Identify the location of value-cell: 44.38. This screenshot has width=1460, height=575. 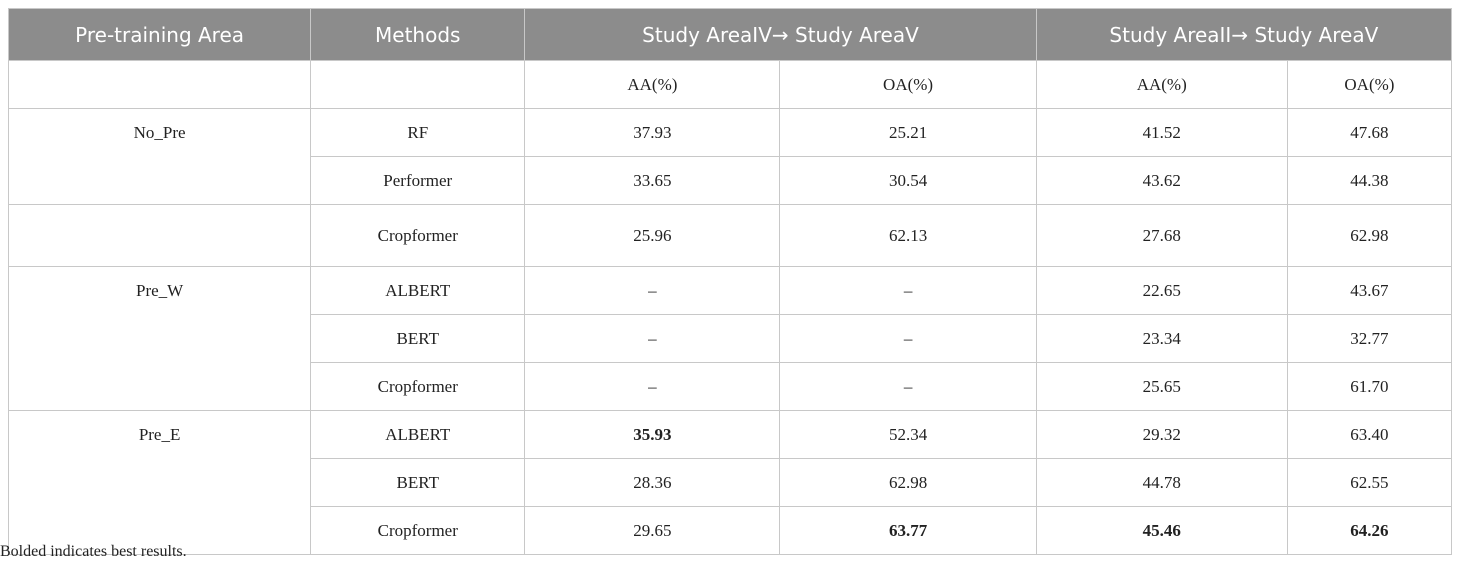
(1369, 180).